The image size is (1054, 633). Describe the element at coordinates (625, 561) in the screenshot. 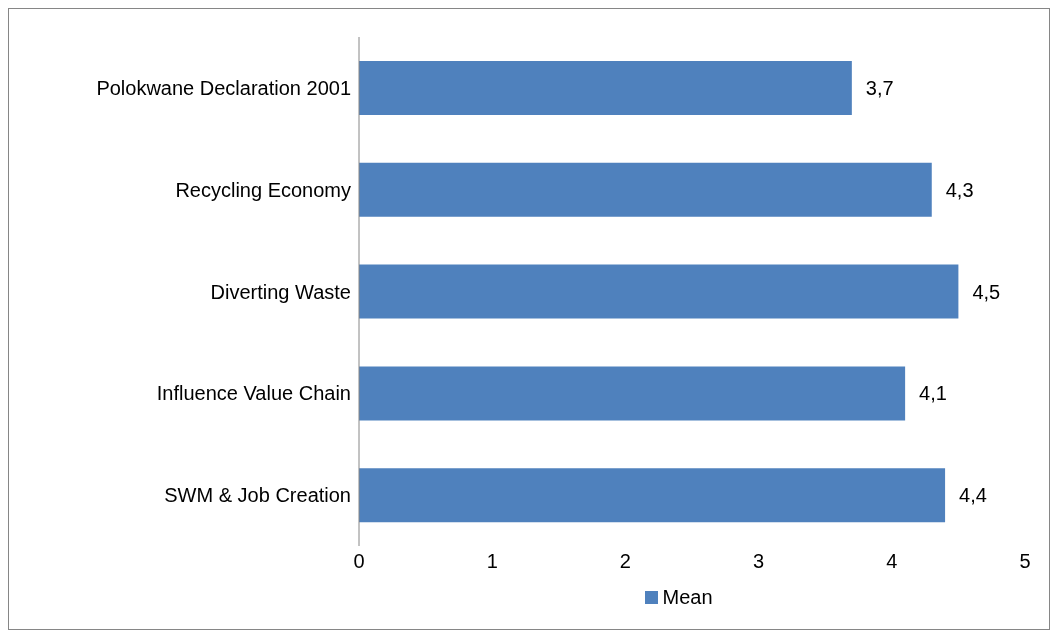

I see `x-tick-label: 2` at that location.